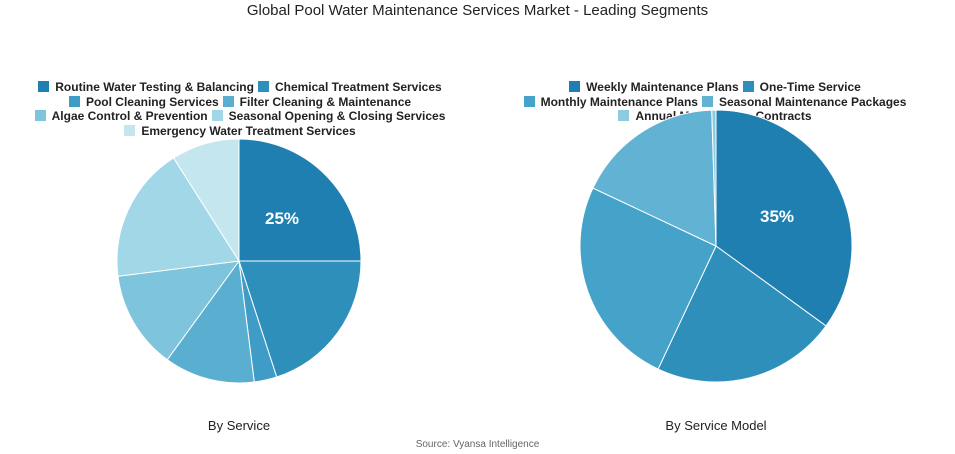  What do you see at coordinates (325, 101) in the screenshot?
I see `legend-label: Filter Cleaning & Maintenance` at bounding box center [325, 101].